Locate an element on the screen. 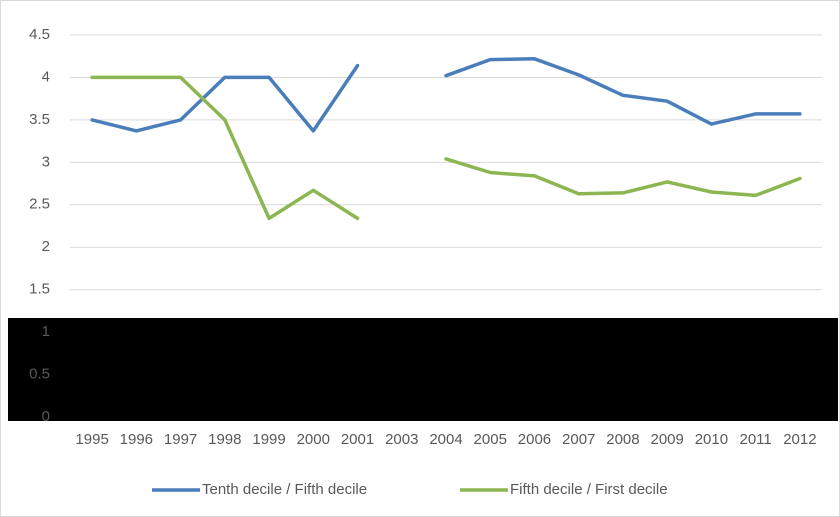  y-tick-label: 4.5 is located at coordinates (39, 34).